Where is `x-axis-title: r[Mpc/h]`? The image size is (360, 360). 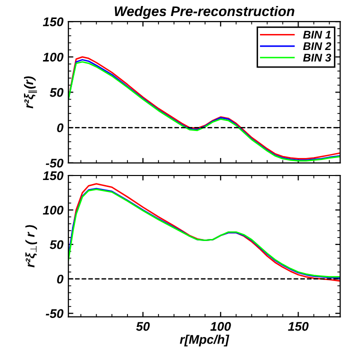 x-axis-title: r[Mpc/h] is located at coordinates (205, 340).